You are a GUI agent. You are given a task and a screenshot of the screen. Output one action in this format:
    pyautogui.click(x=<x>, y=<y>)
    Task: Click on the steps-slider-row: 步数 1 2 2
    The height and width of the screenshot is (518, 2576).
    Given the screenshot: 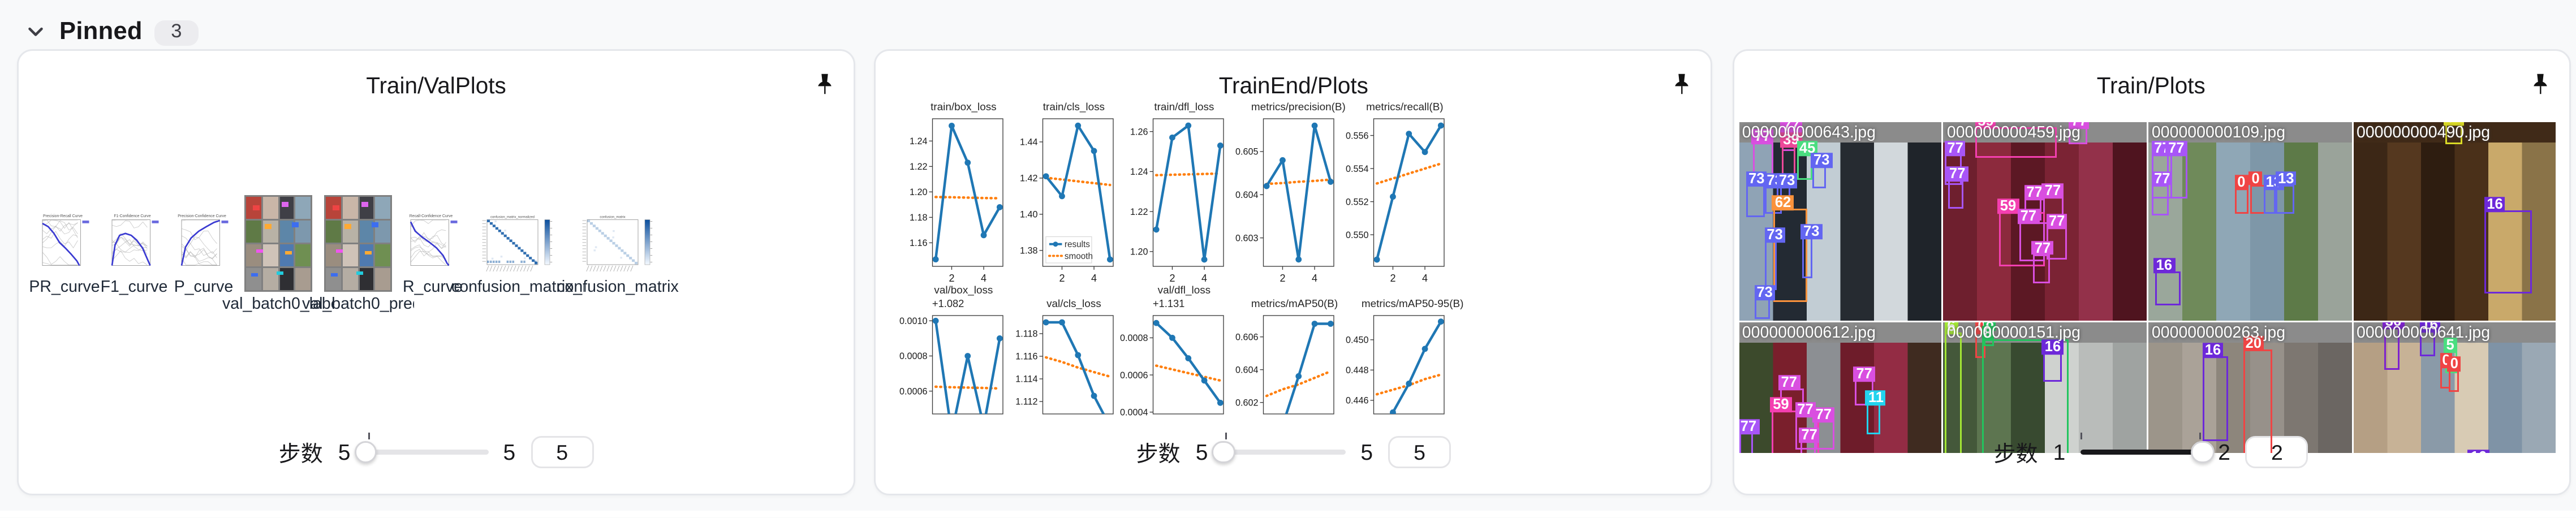 What is the action you would take?
    pyautogui.click(x=2151, y=451)
    